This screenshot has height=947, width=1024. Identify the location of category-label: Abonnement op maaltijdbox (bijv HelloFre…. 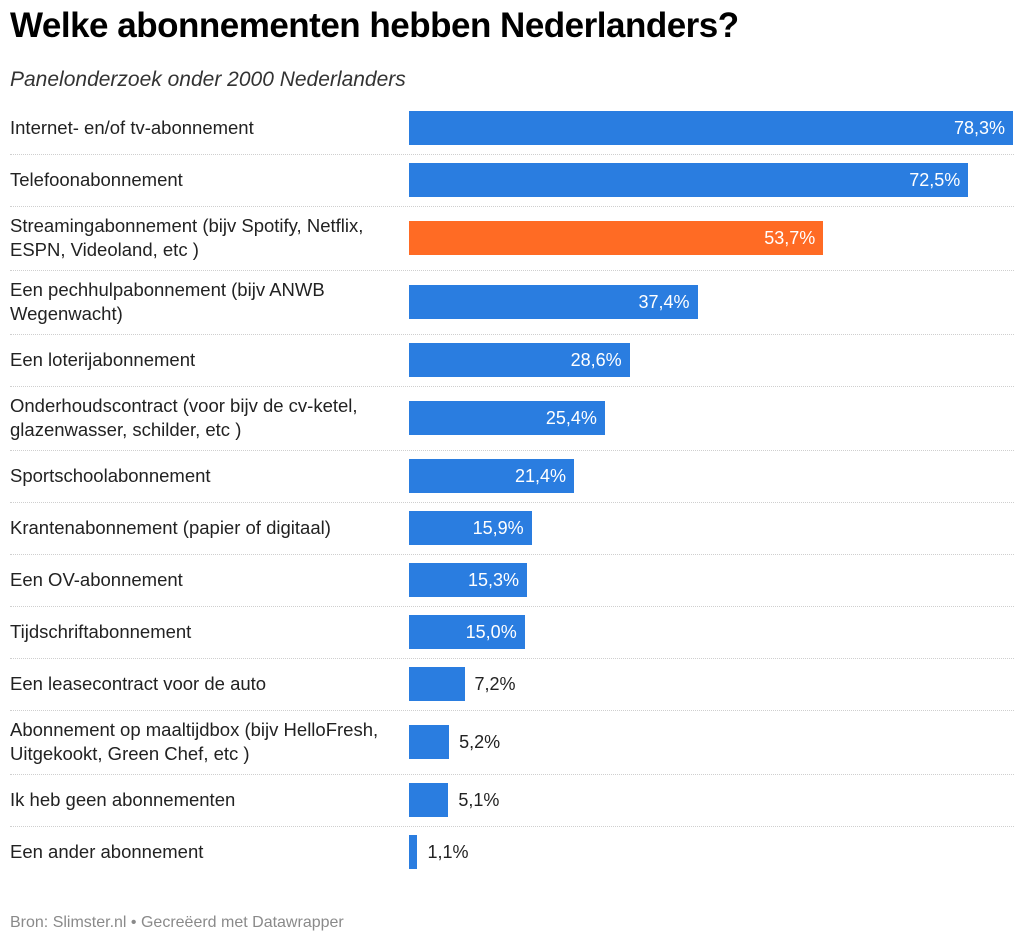
(194, 741).